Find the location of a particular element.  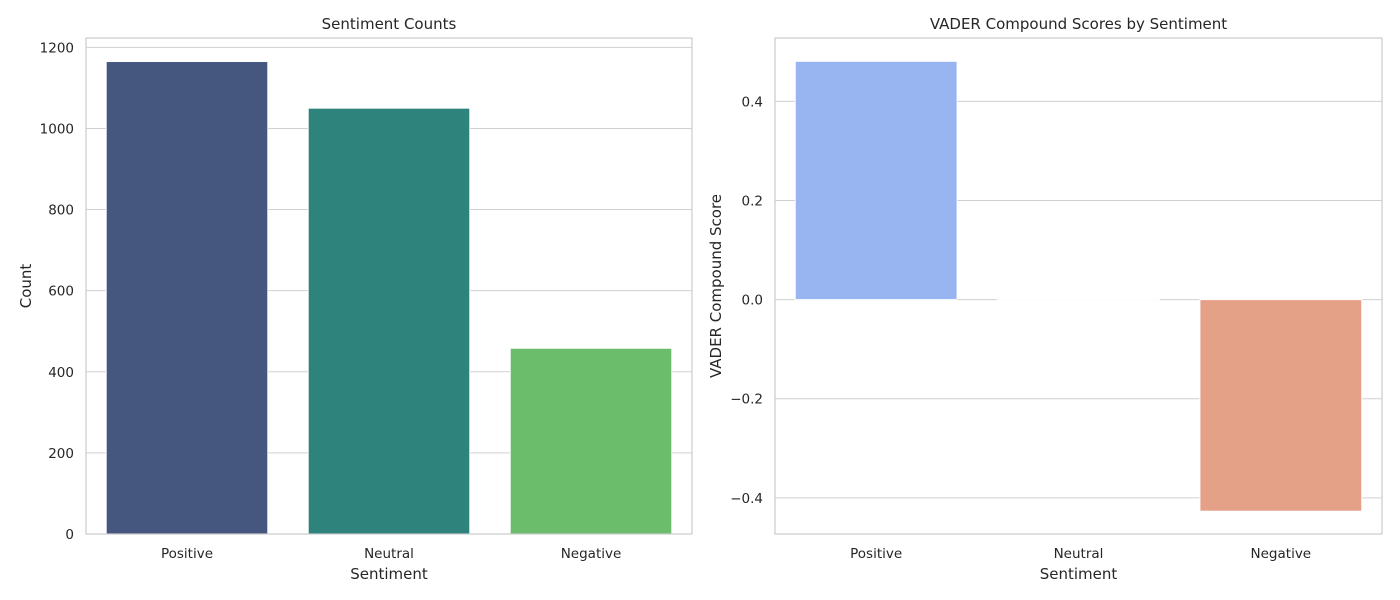

y-tick-label: 400 is located at coordinates (61, 373).